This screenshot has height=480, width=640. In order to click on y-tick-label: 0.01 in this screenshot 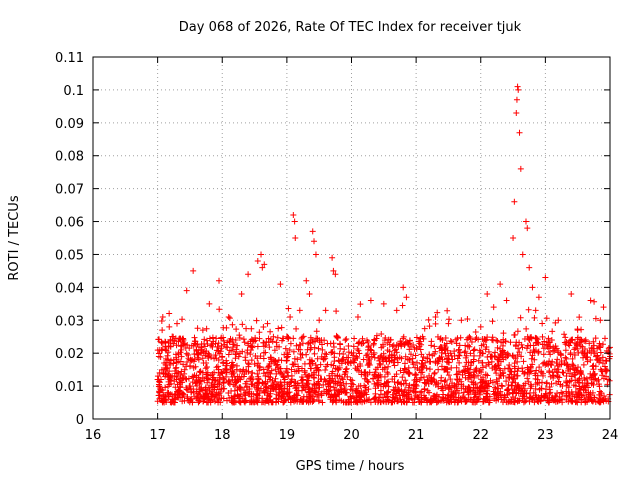, I will do `click(69, 387)`.